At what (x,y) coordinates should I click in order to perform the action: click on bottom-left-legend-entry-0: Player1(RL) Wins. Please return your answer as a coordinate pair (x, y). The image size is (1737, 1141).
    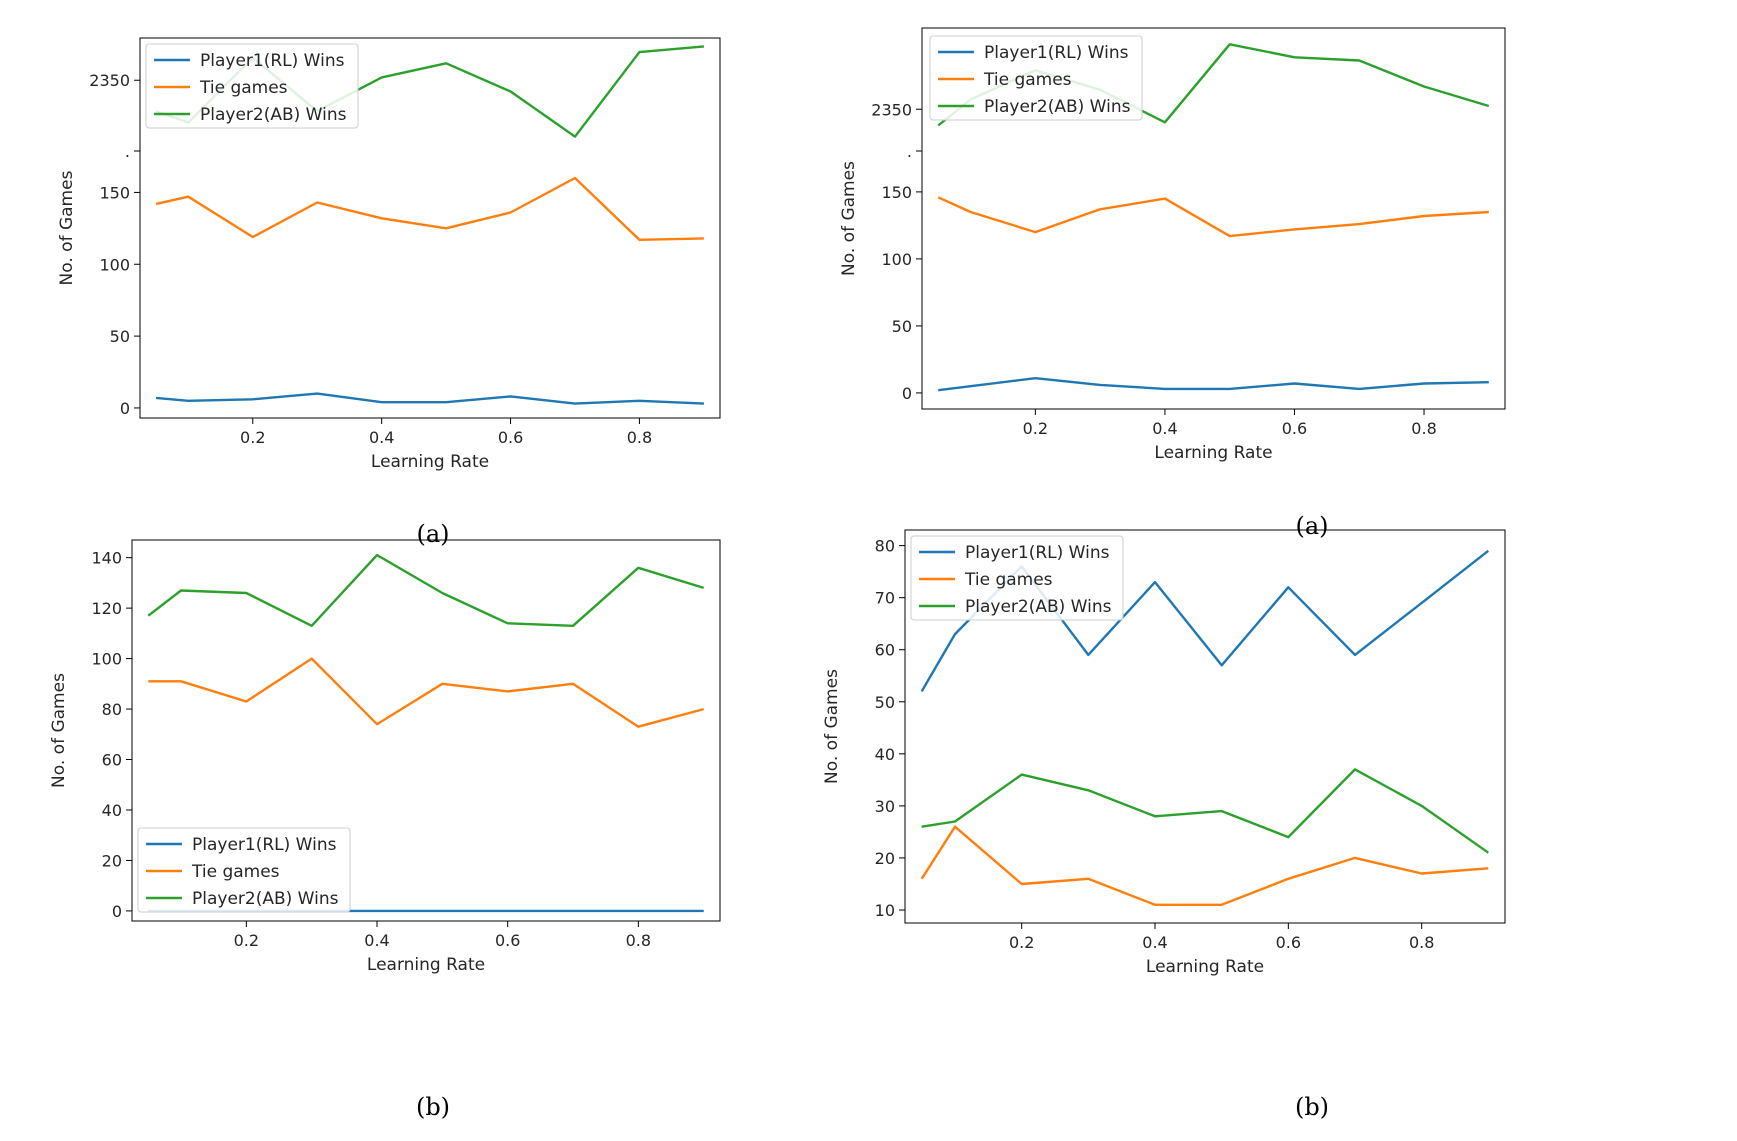
    Looking at the image, I should click on (264, 845).